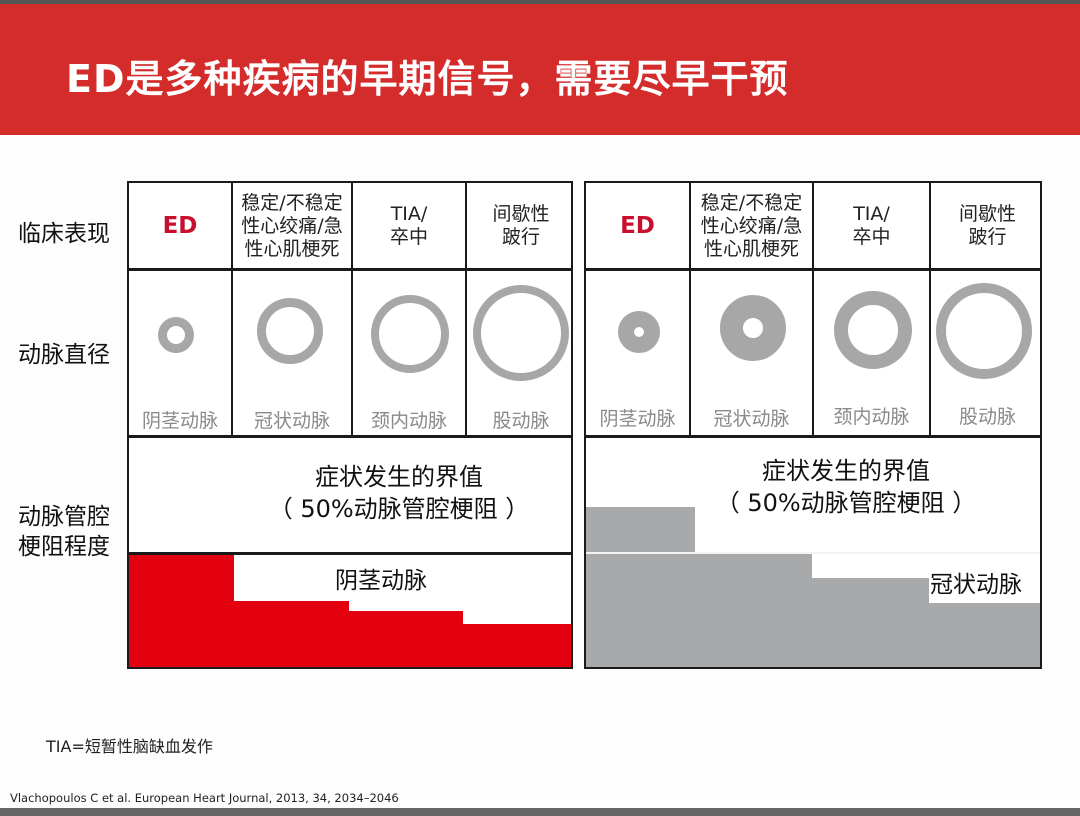  Describe the element at coordinates (64, 547) in the screenshot. I see `row-label-obstruction-2: 梗阻程度` at that location.